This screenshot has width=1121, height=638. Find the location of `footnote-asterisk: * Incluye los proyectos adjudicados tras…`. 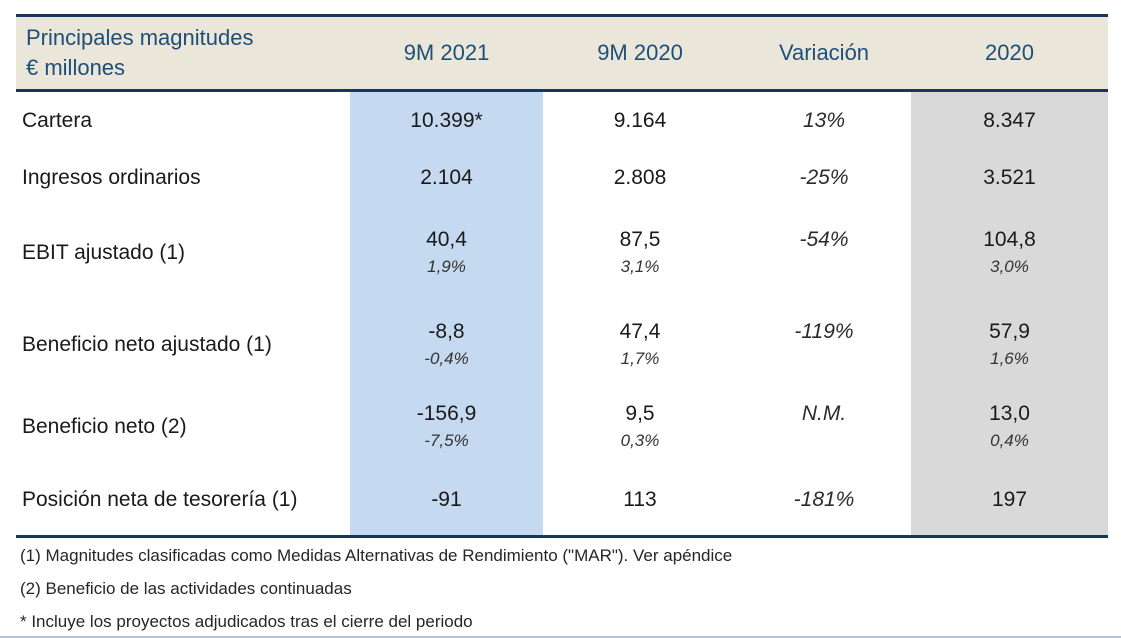

footnote-asterisk: * Incluye los proyectos adjudicados tras… is located at coordinates (246, 621).